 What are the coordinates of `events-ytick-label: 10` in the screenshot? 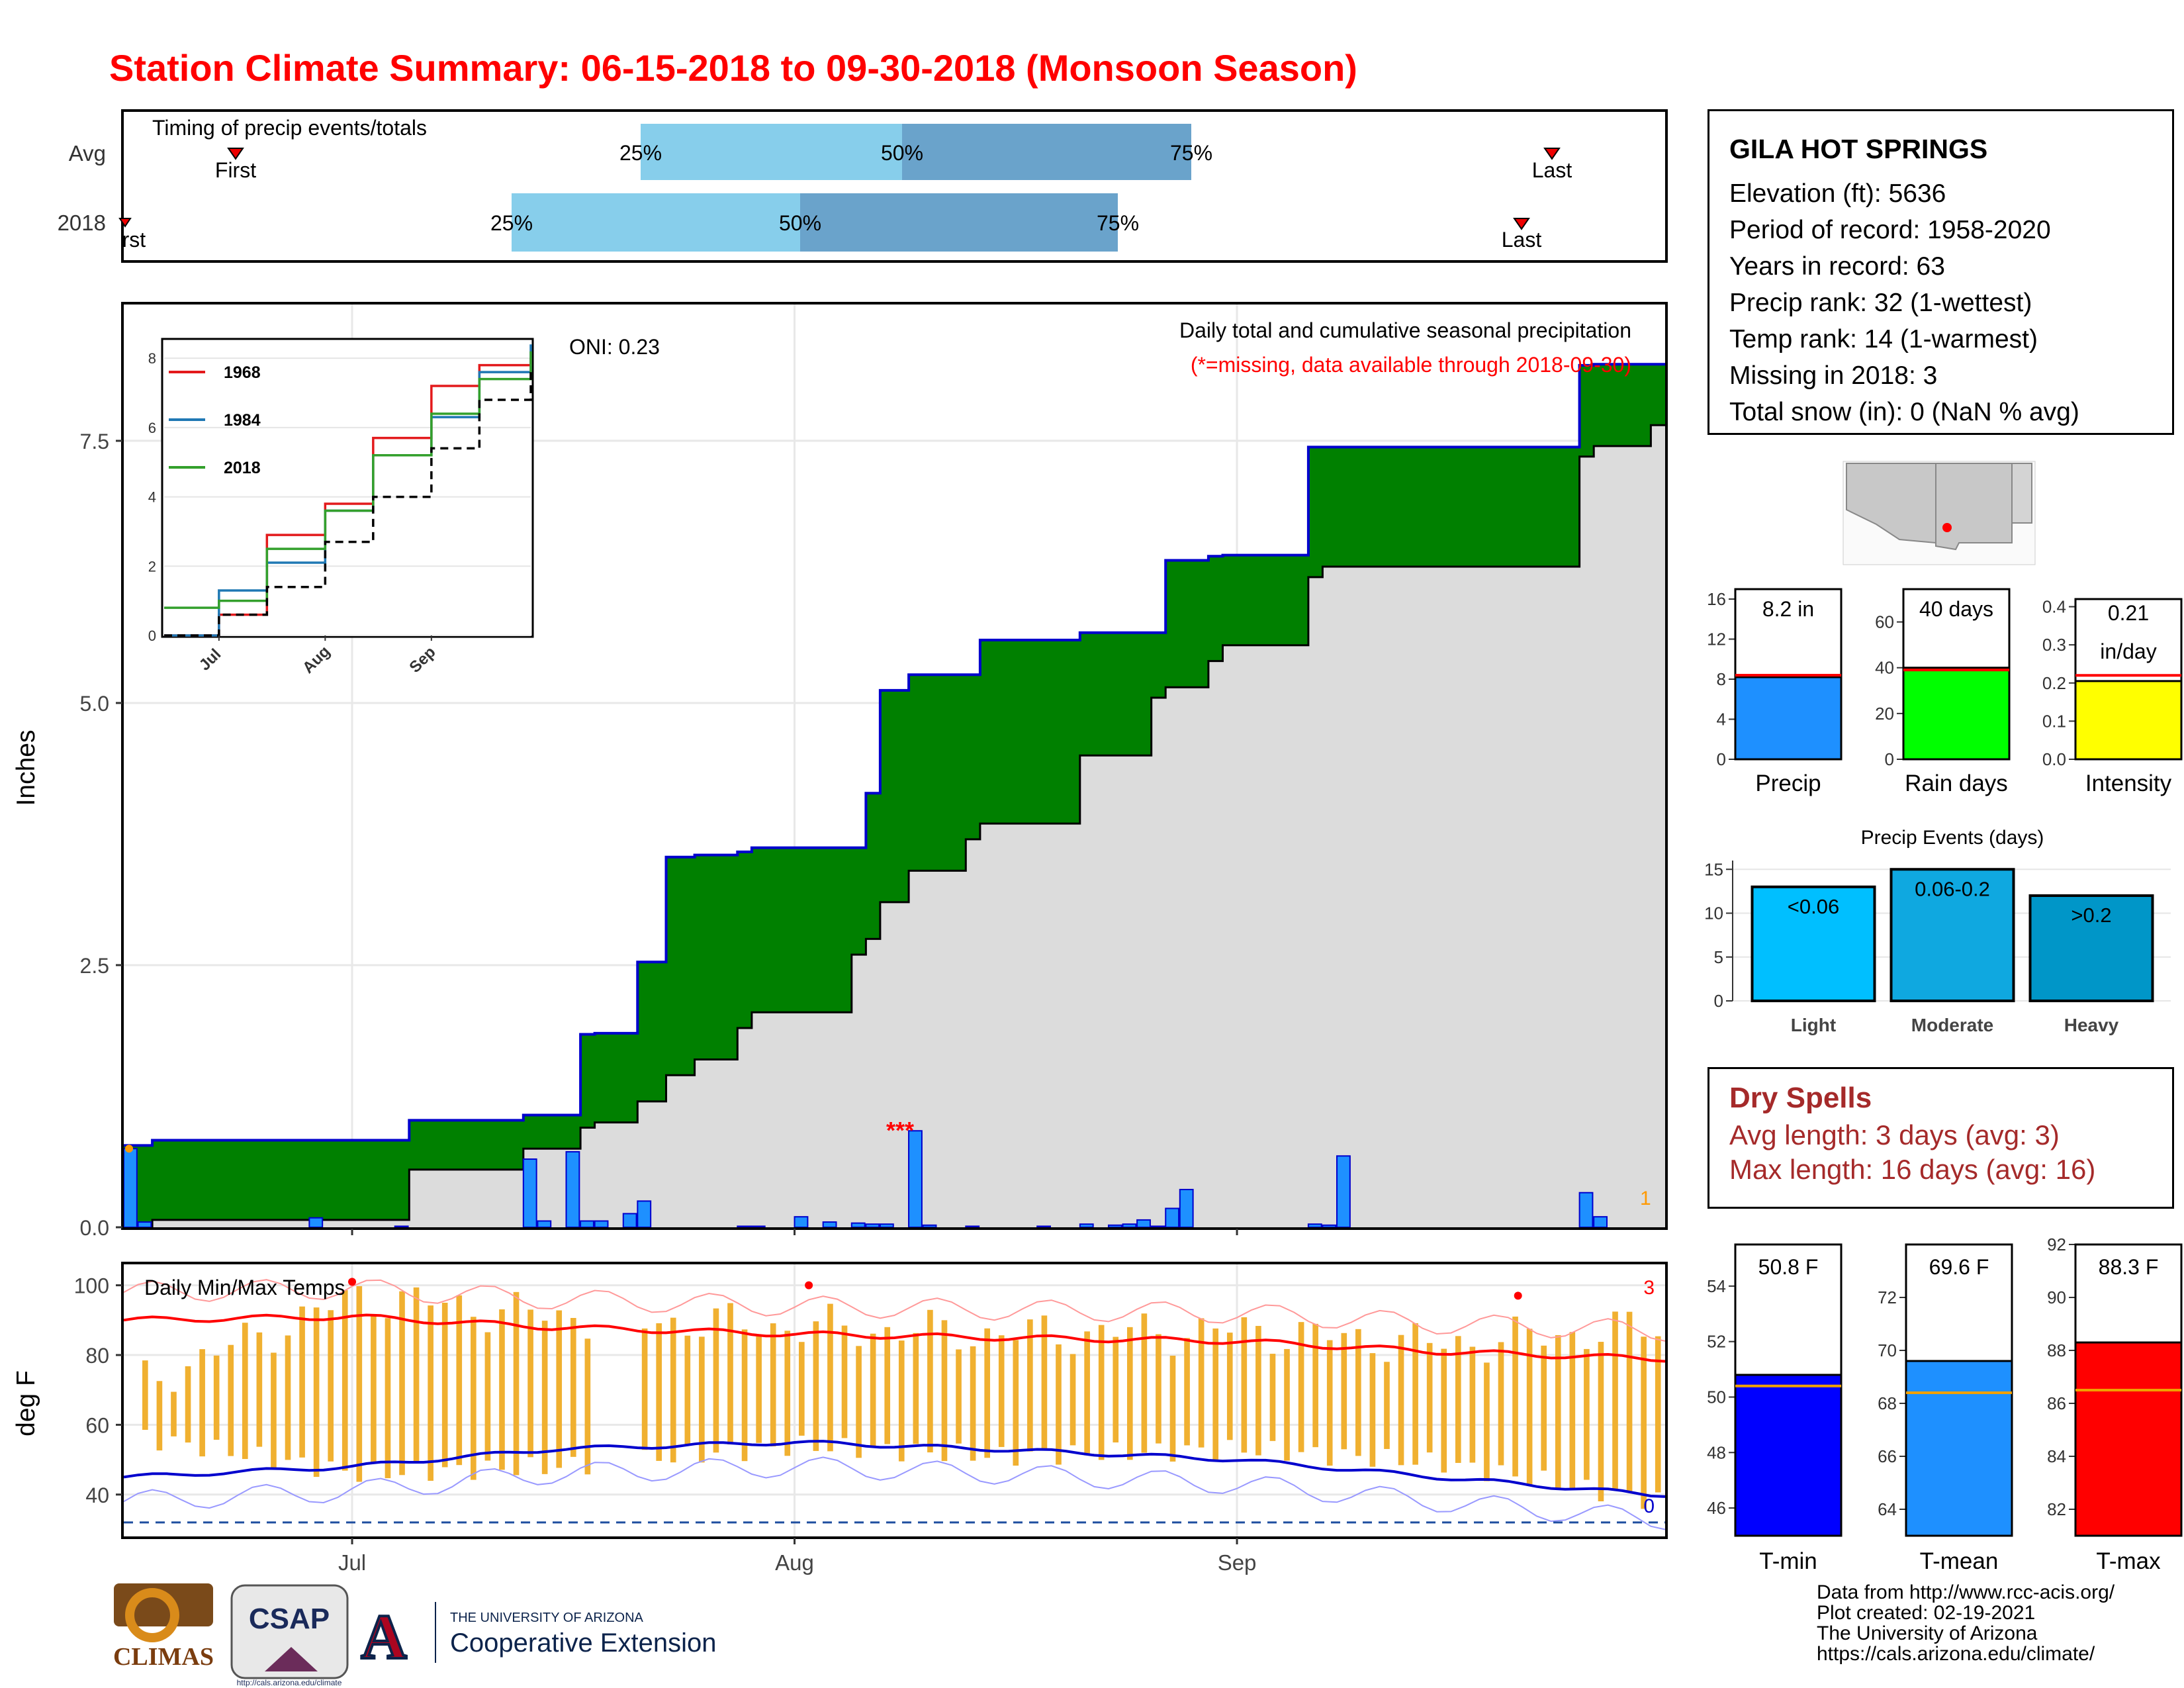 It's located at (1713, 913).